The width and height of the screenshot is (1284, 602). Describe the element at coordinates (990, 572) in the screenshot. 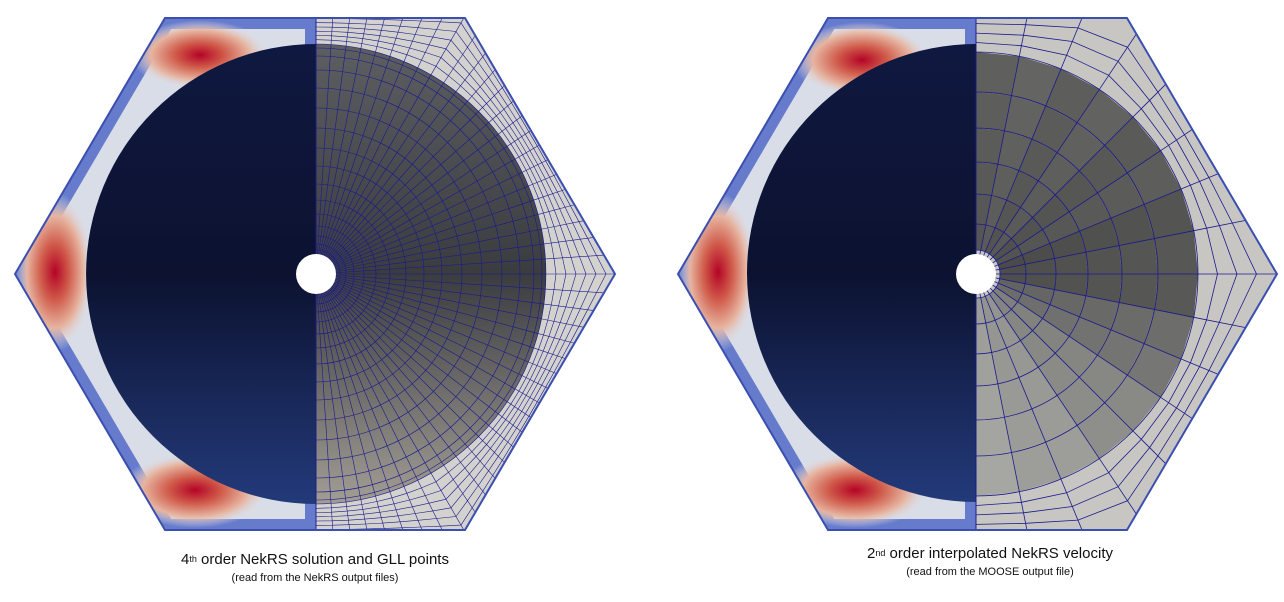

I see `right-caption-subtitle: (read from the MOOSE output file)` at that location.